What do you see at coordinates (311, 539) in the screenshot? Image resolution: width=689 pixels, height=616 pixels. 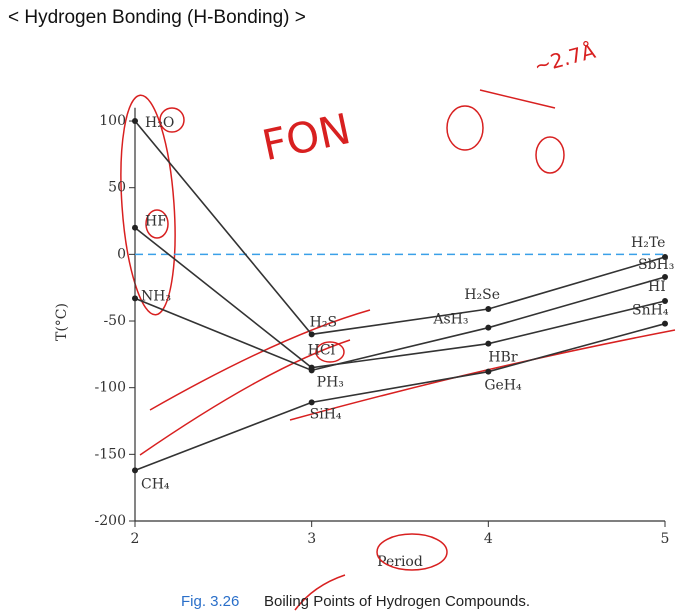 I see `x-tick-label: 3` at bounding box center [311, 539].